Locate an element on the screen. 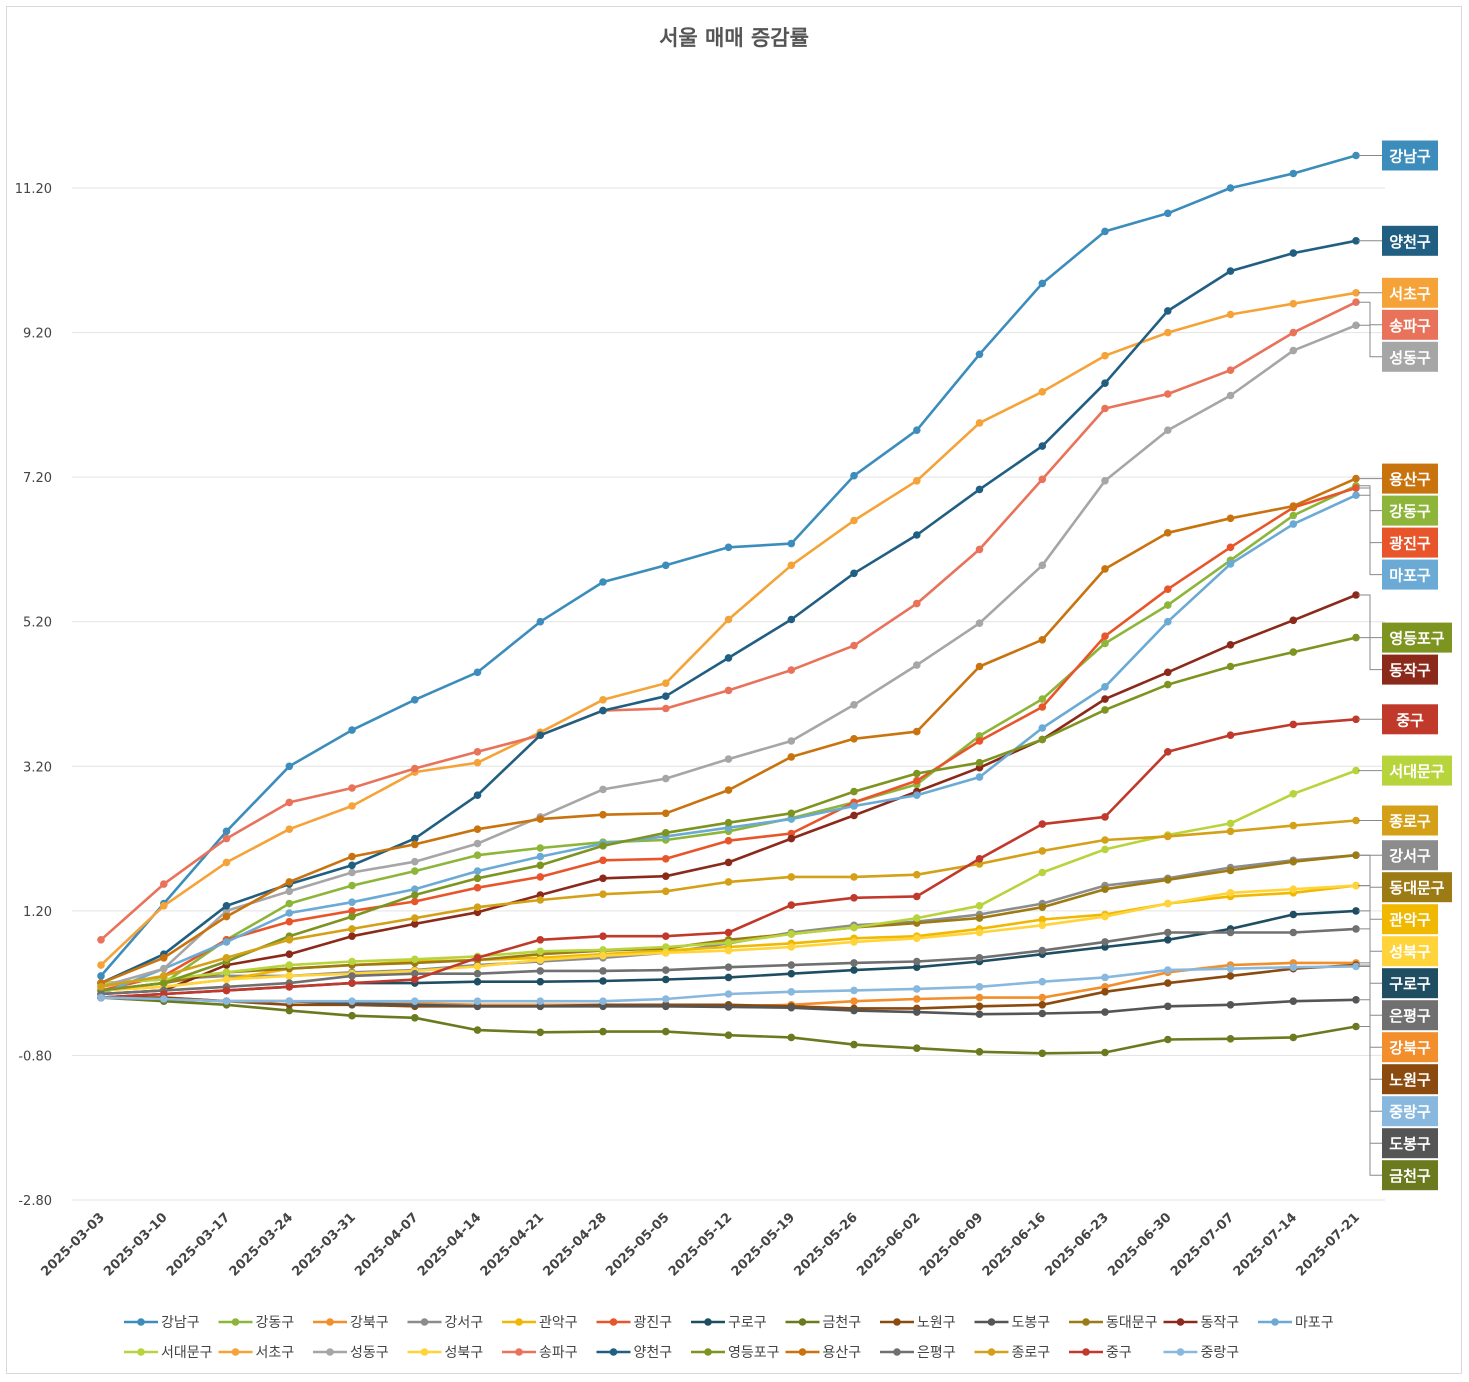 The width and height of the screenshot is (1469, 1382). x-tick-label: 2025-07-07 is located at coordinates (1202, 1244).